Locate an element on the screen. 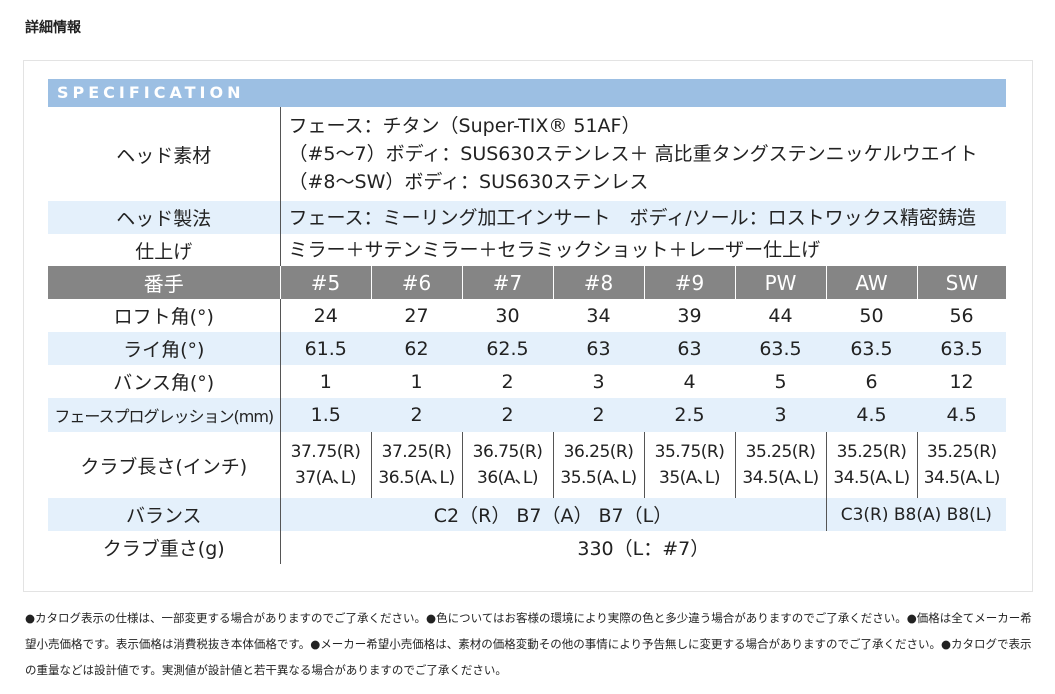 Image resolution: width=1055 pixels, height=694 pixels. loft-cell: 50 is located at coordinates (871, 315).